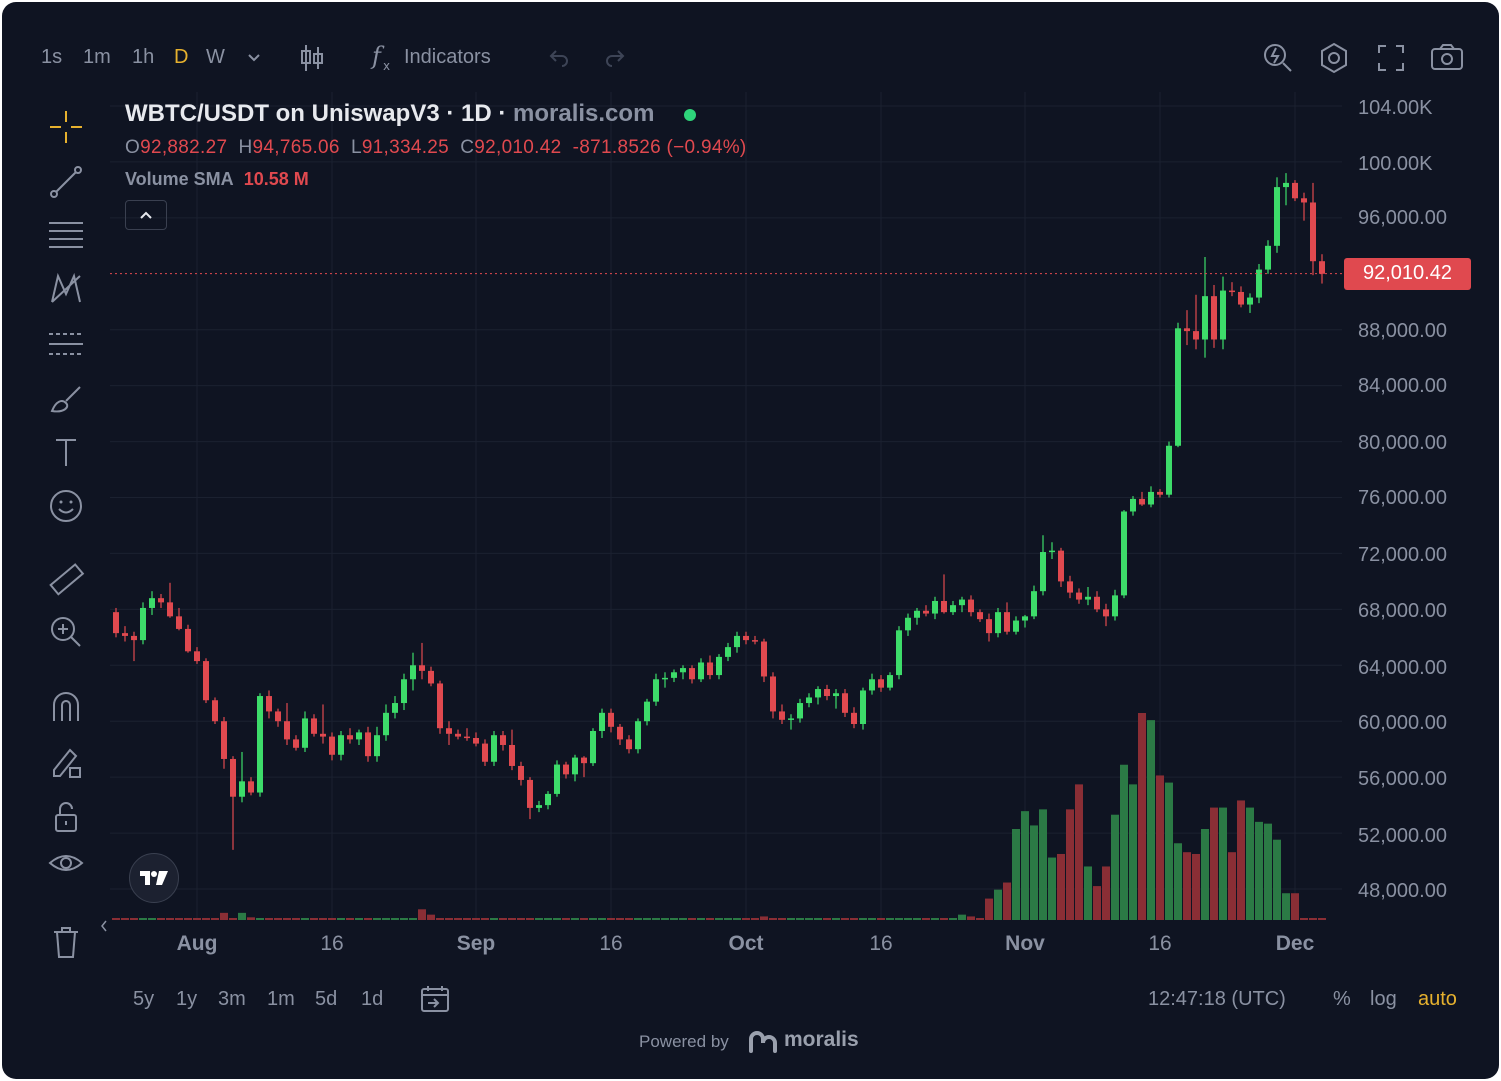 The width and height of the screenshot is (1501, 1081). Describe the element at coordinates (181, 57) in the screenshot. I see `interval-d: D` at that location.